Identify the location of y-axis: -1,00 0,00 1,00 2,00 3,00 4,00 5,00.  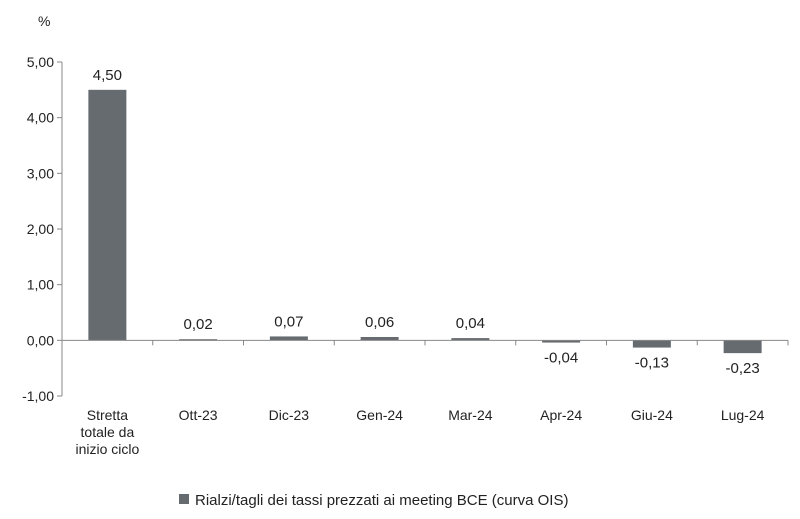
(42, 229).